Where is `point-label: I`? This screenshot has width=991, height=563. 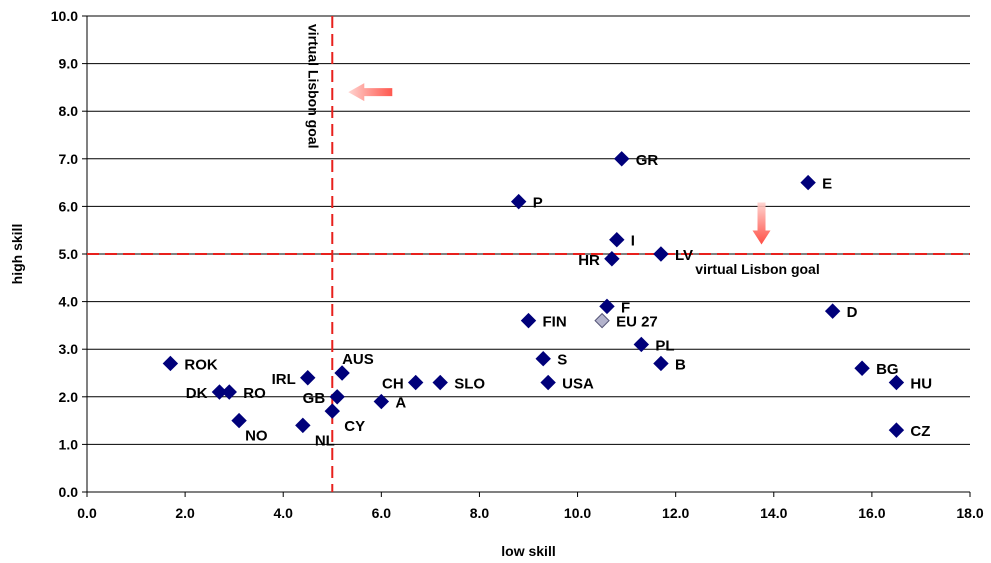
point-label: I is located at coordinates (633, 241).